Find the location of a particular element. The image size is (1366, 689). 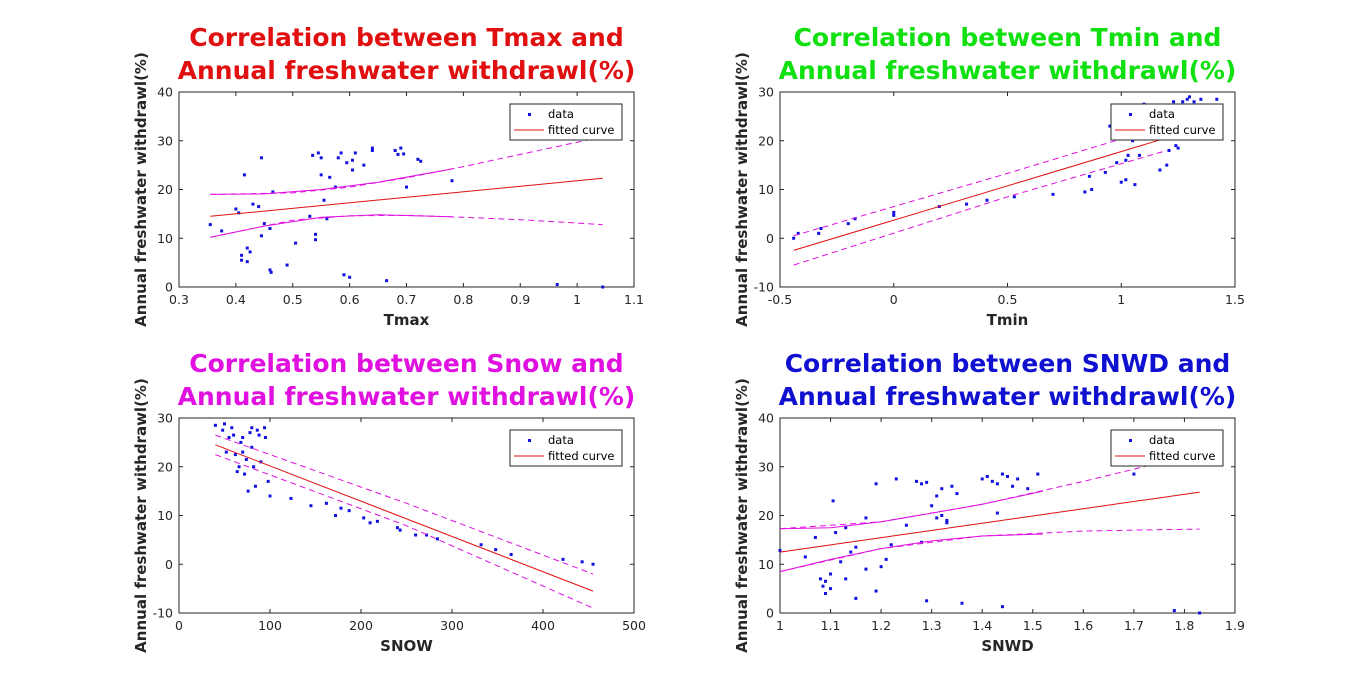

x-axis-label: Tmin is located at coordinates (1008, 320).